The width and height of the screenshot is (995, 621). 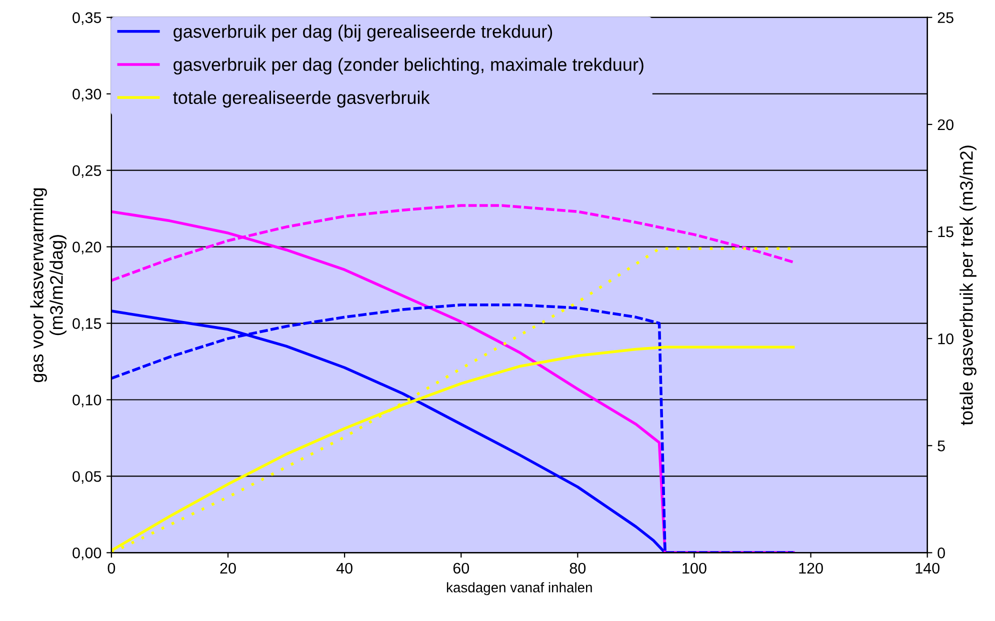 What do you see at coordinates (228, 568) in the screenshot?
I see `x-tick-label: 20` at bounding box center [228, 568].